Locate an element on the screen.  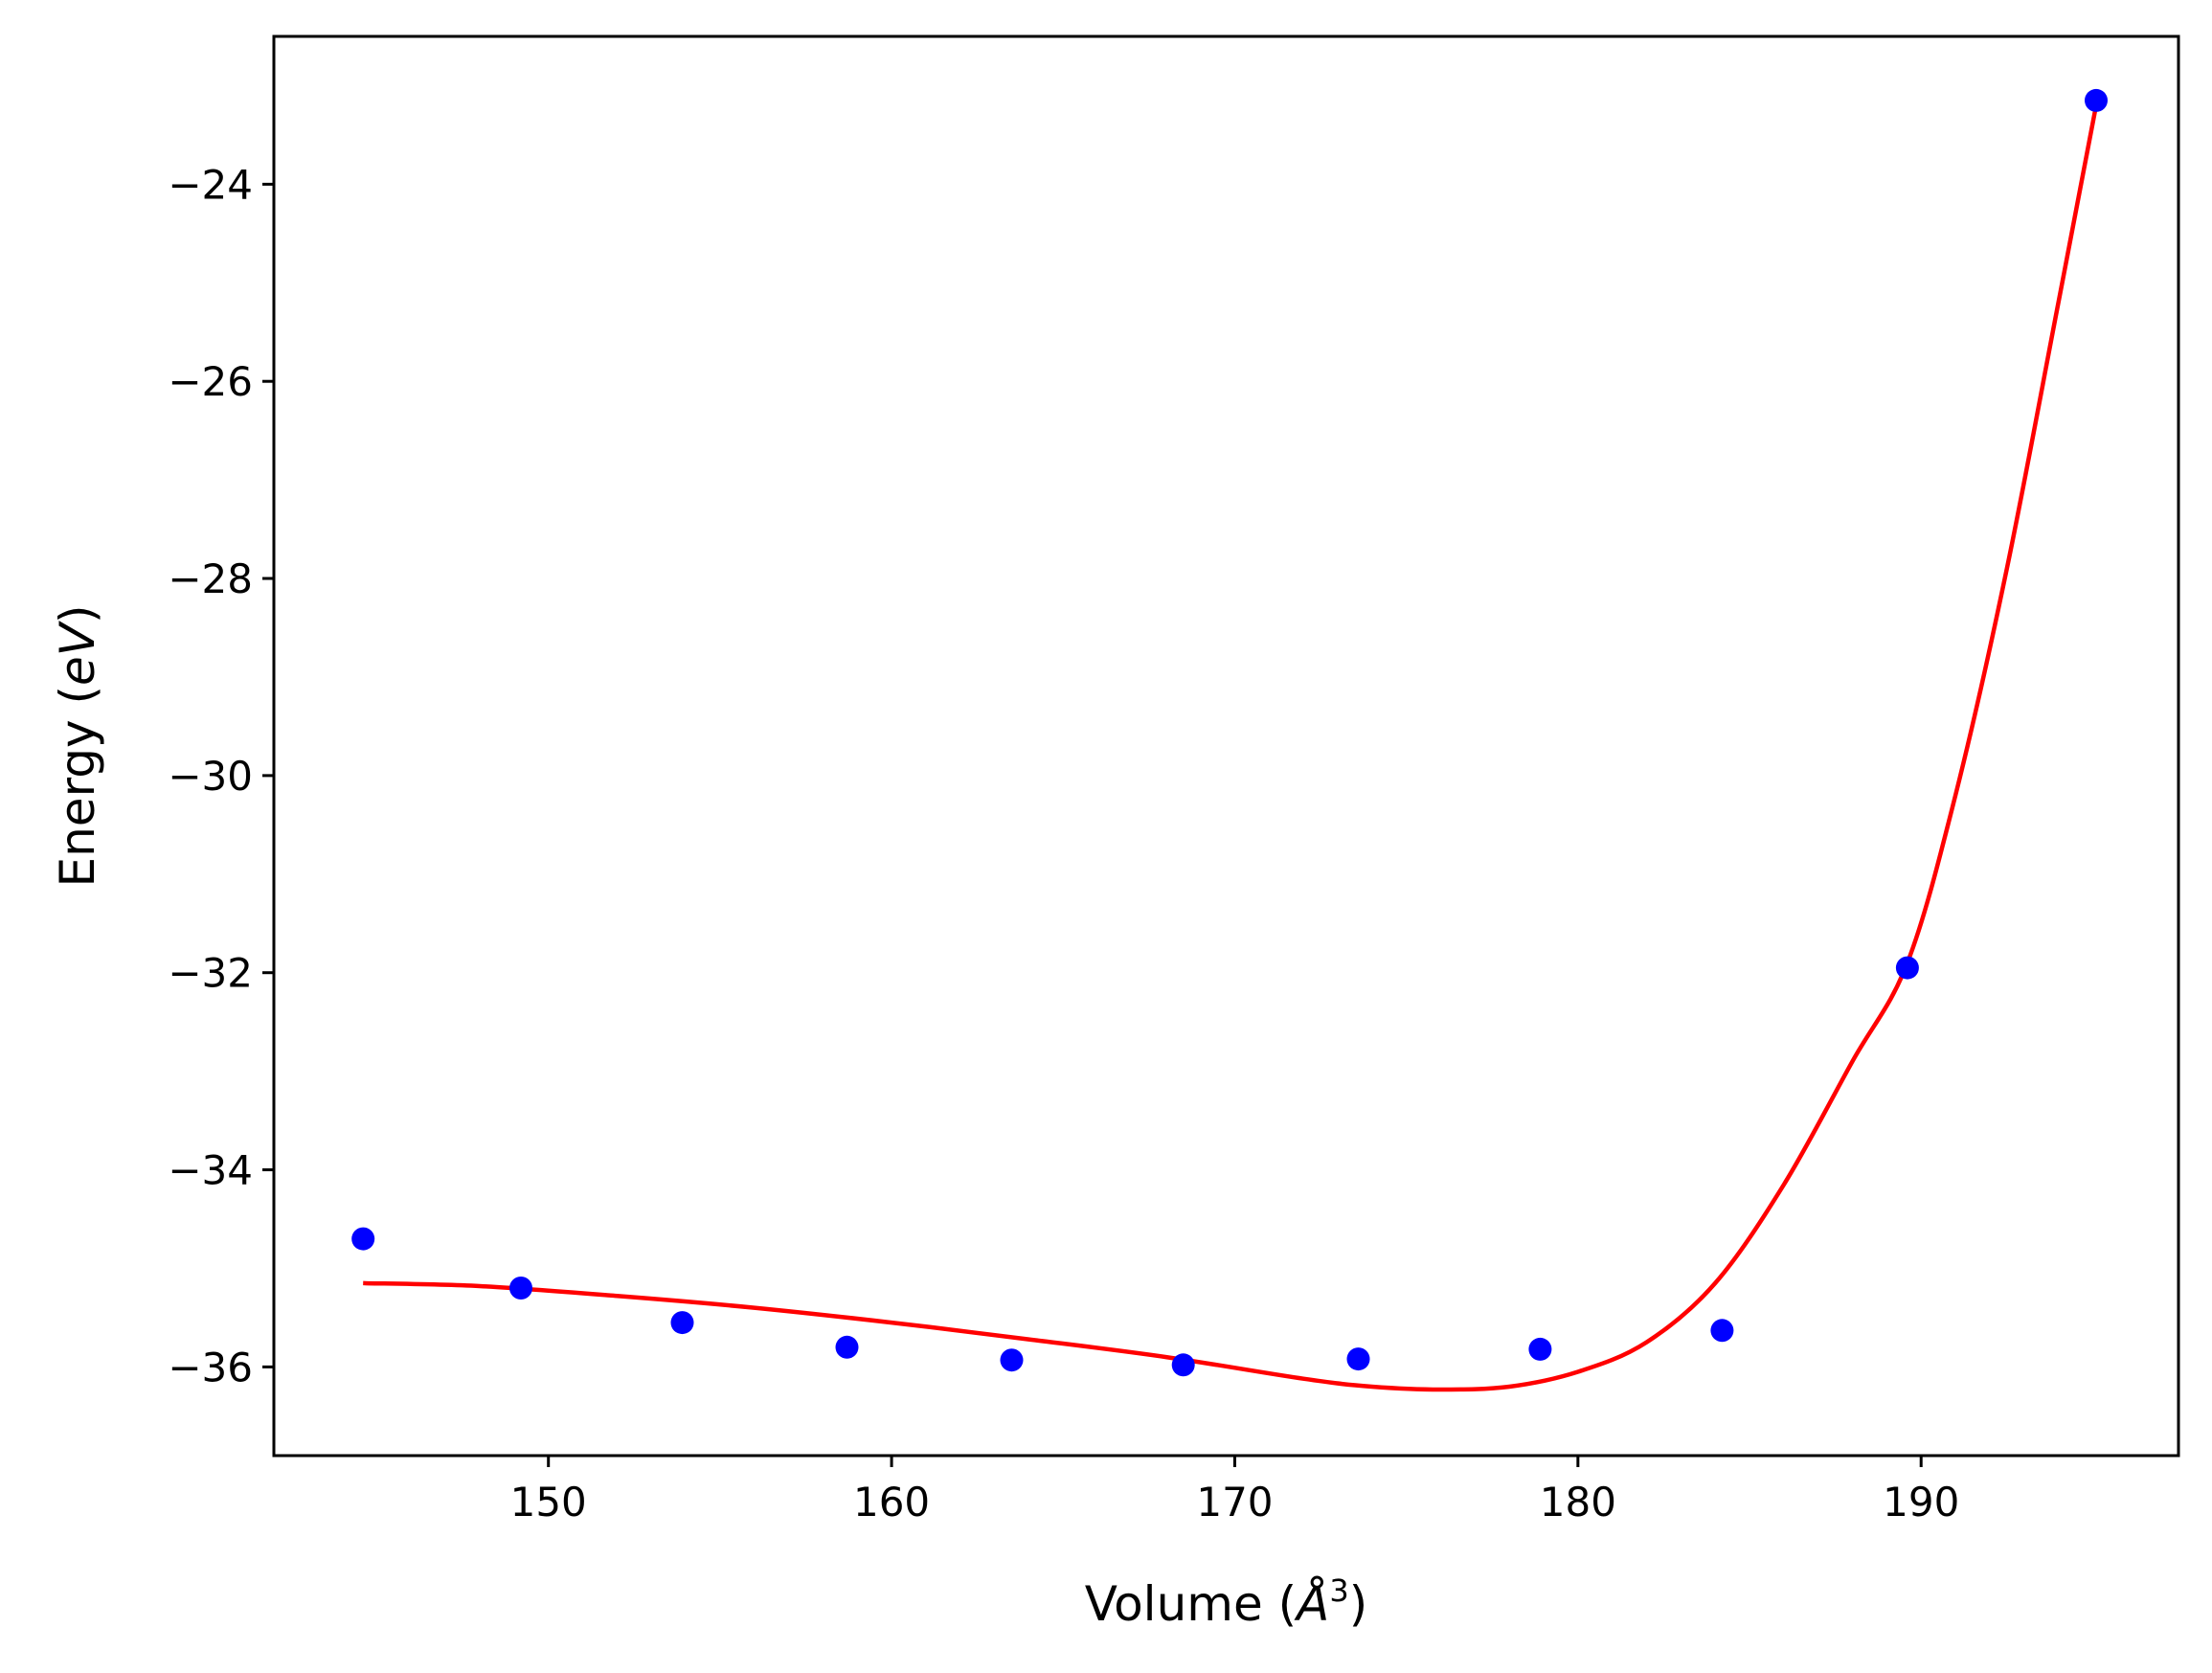
y-tick-label: −30 is located at coordinates (210, 776).